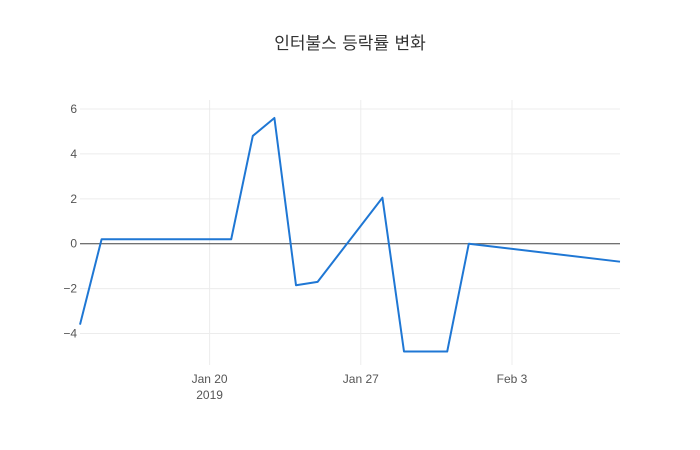 The height and width of the screenshot is (450, 700). Describe the element at coordinates (512, 379) in the screenshot. I see `x-tick-label: Feb 3` at that location.